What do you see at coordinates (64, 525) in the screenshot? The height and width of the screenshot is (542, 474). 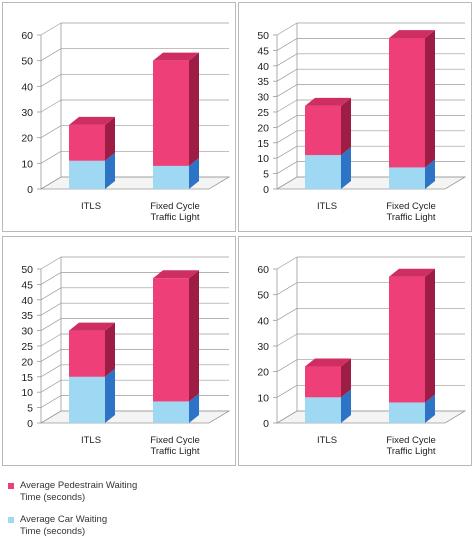 I see `legend-label-car: Average Car Waiting Time (seconds)` at bounding box center [64, 525].